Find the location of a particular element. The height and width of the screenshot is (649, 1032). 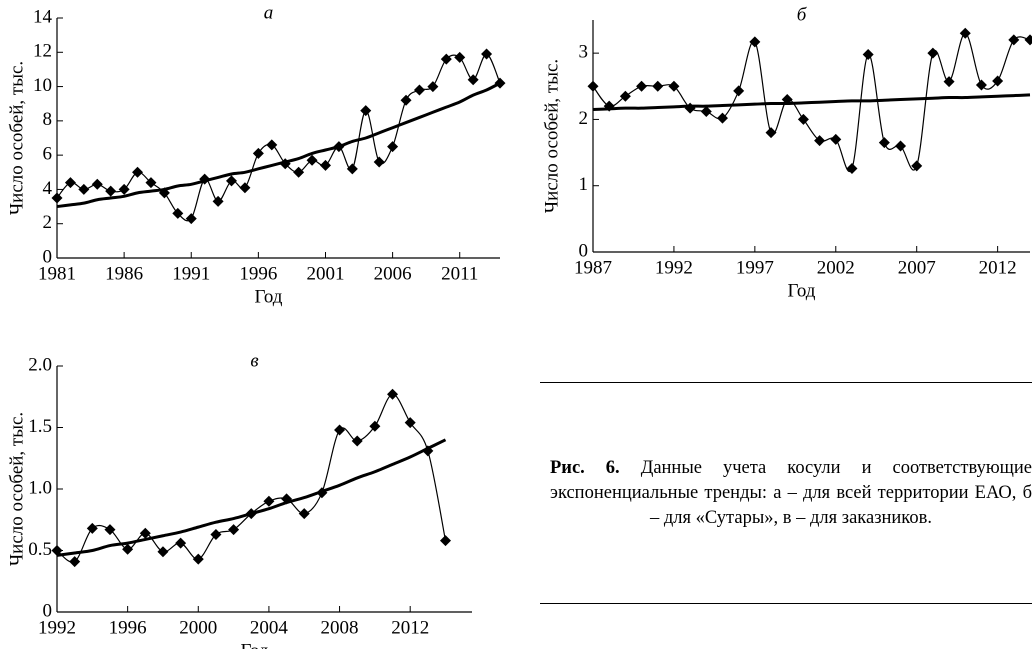

x-tick-label: 1997 is located at coordinates (755, 267).